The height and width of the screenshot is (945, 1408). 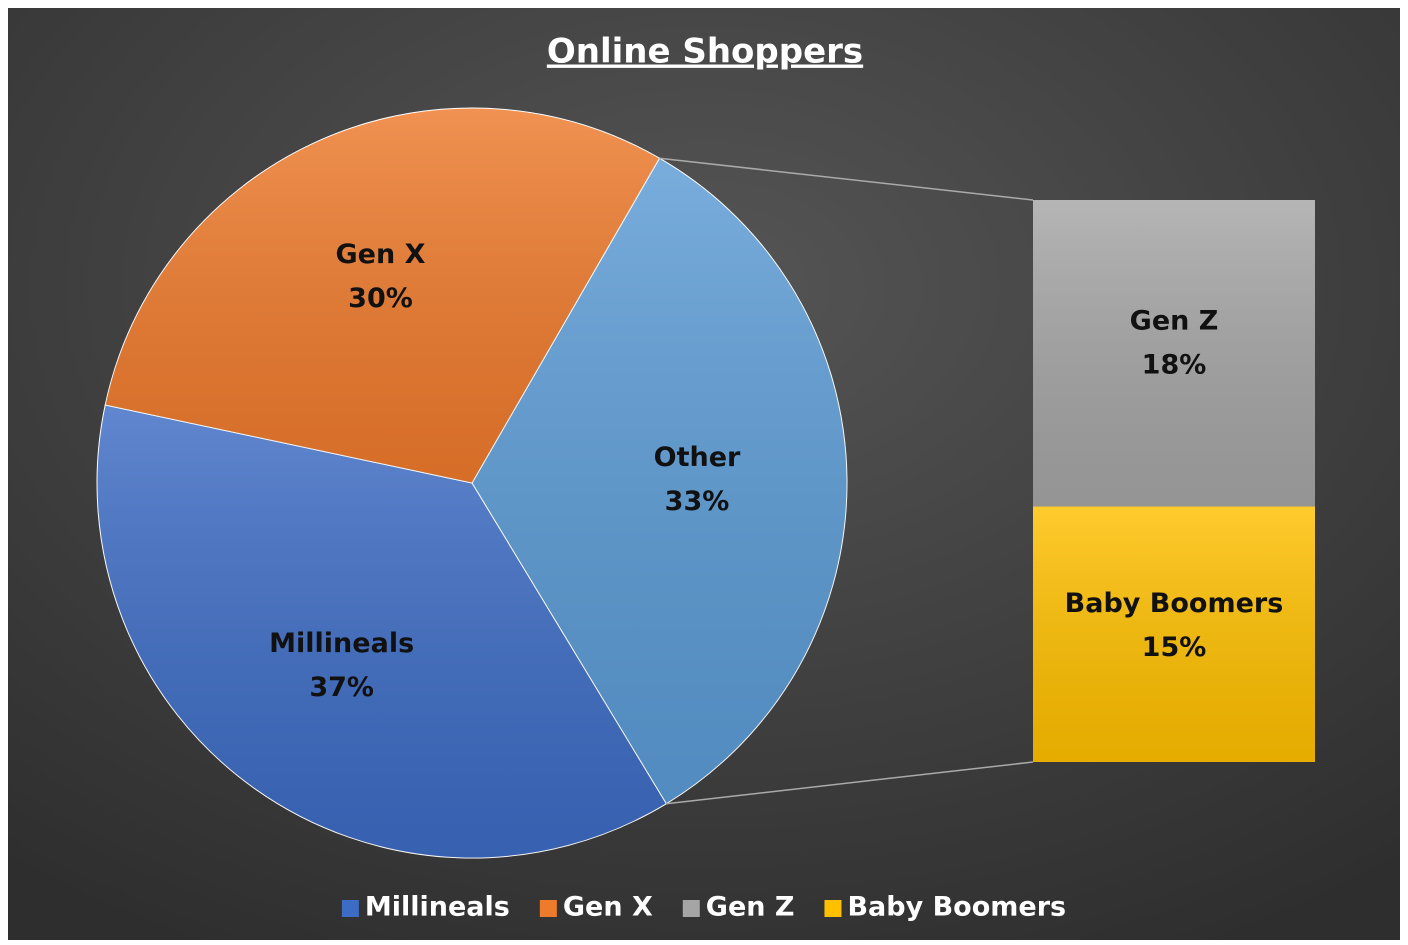 What do you see at coordinates (705, 52) in the screenshot?
I see `chart-title: Online Shoppers` at bounding box center [705, 52].